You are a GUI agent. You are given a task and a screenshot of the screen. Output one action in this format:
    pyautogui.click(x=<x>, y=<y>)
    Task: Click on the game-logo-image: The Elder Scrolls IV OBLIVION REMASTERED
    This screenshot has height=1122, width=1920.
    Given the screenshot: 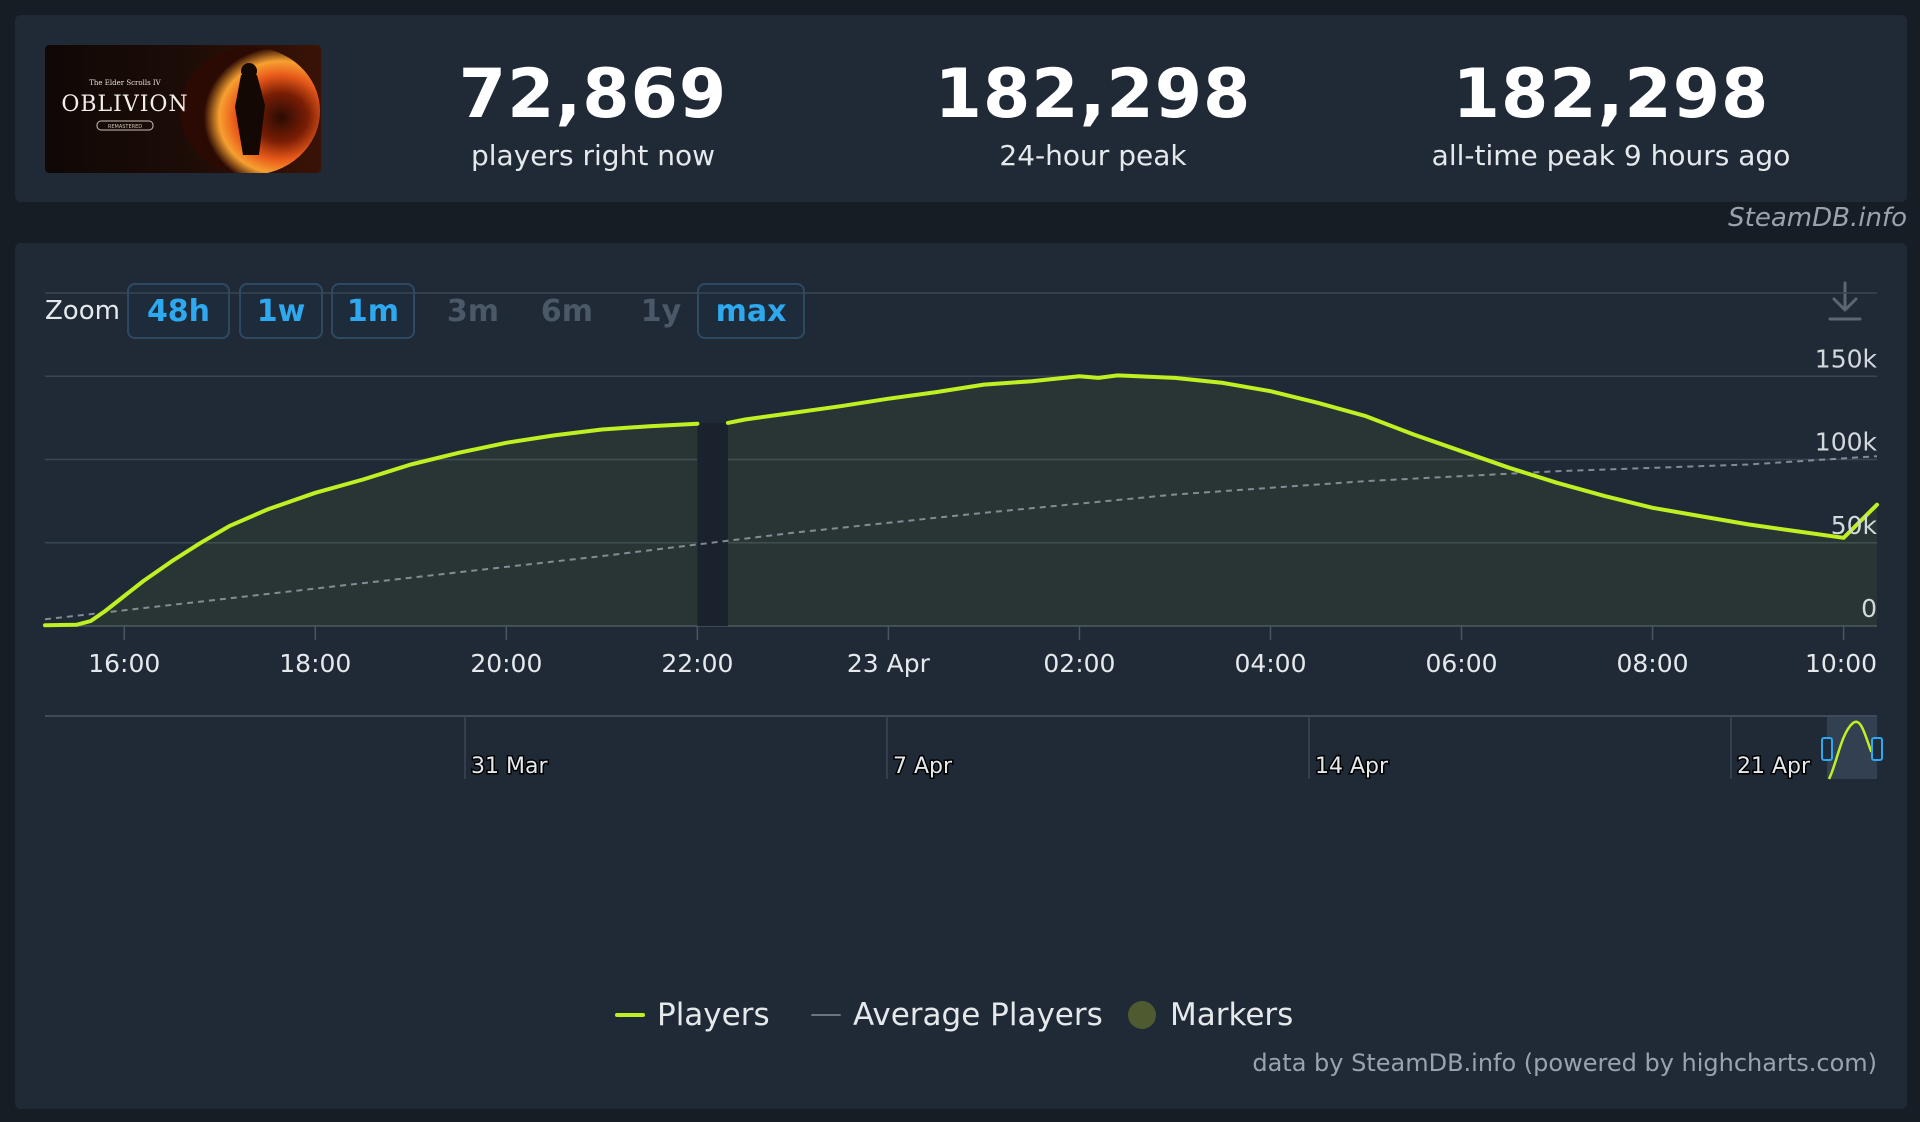 What is the action you would take?
    pyautogui.click(x=183, y=109)
    